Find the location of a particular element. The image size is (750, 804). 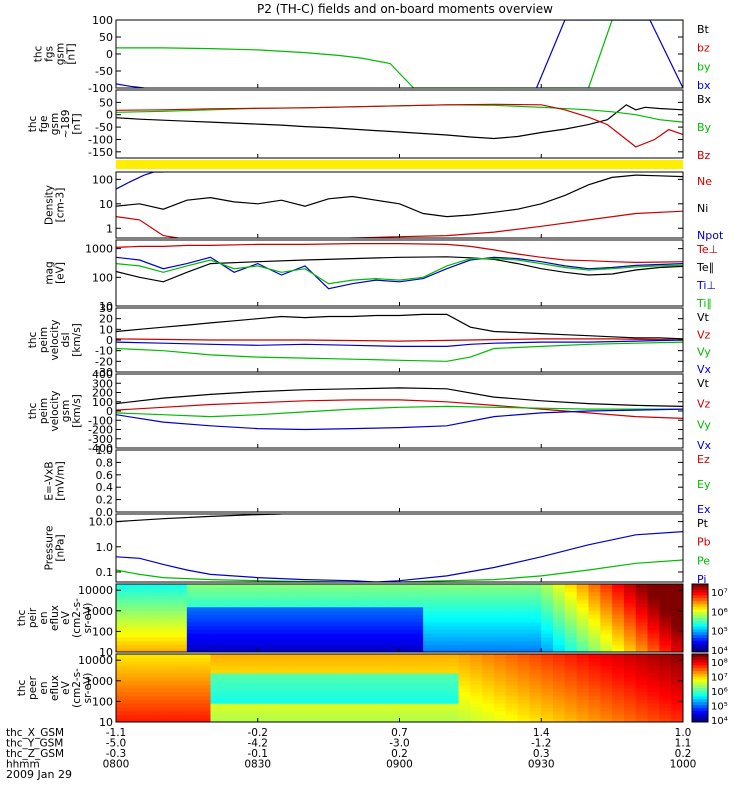

series-line is located at coordinates (399, 224).